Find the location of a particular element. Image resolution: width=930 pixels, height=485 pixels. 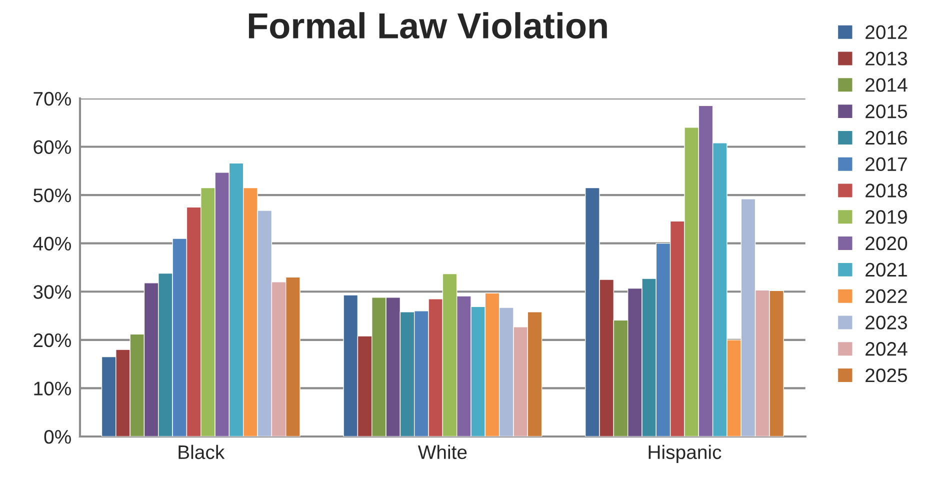

legend-label: 2024 is located at coordinates (887, 349).